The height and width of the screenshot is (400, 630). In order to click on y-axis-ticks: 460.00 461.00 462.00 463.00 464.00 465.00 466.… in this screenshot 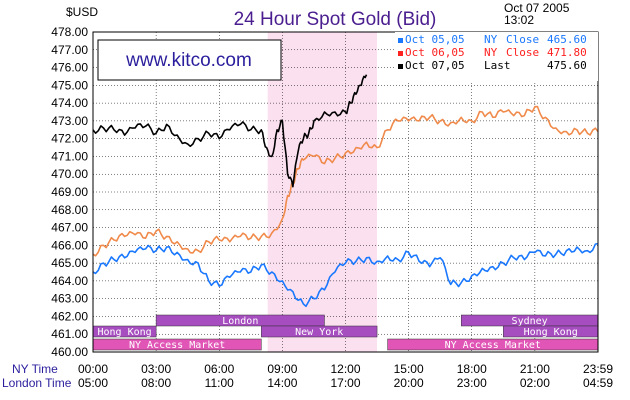, I will do `click(69, 192)`.